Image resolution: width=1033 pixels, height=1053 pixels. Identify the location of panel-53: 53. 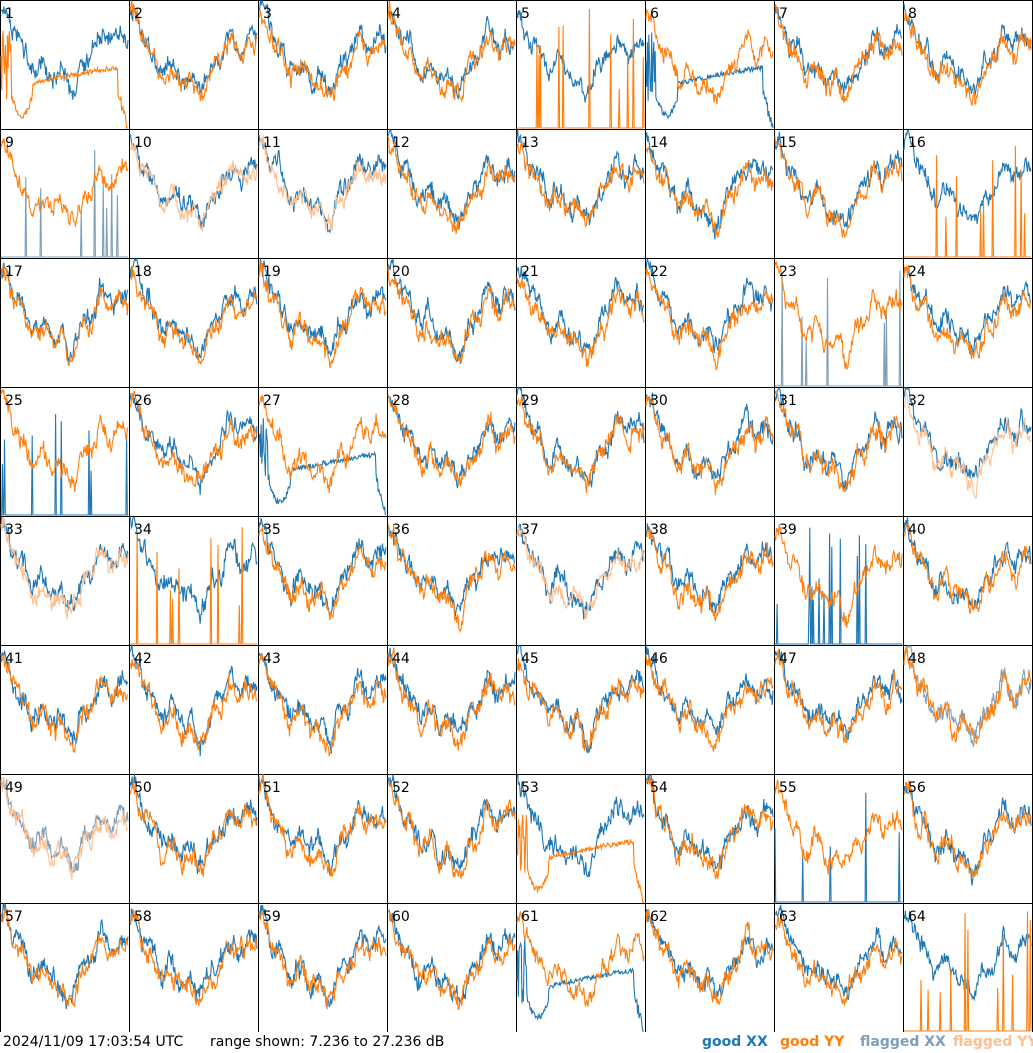
(581, 839).